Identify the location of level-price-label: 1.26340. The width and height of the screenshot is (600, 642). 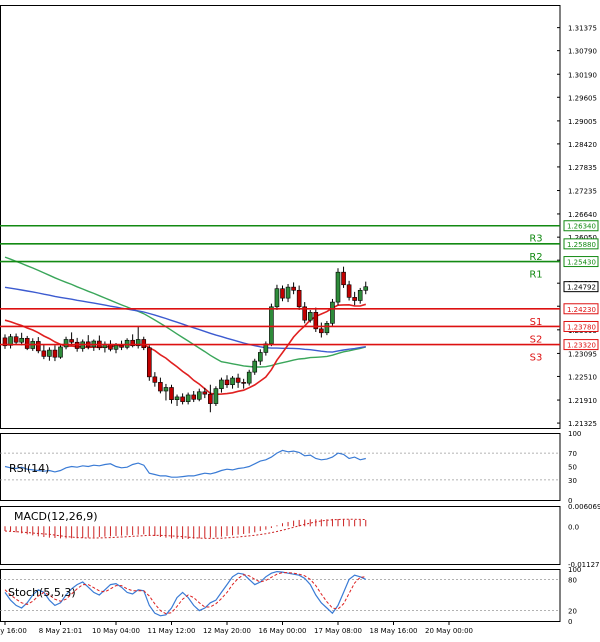
(581, 227).